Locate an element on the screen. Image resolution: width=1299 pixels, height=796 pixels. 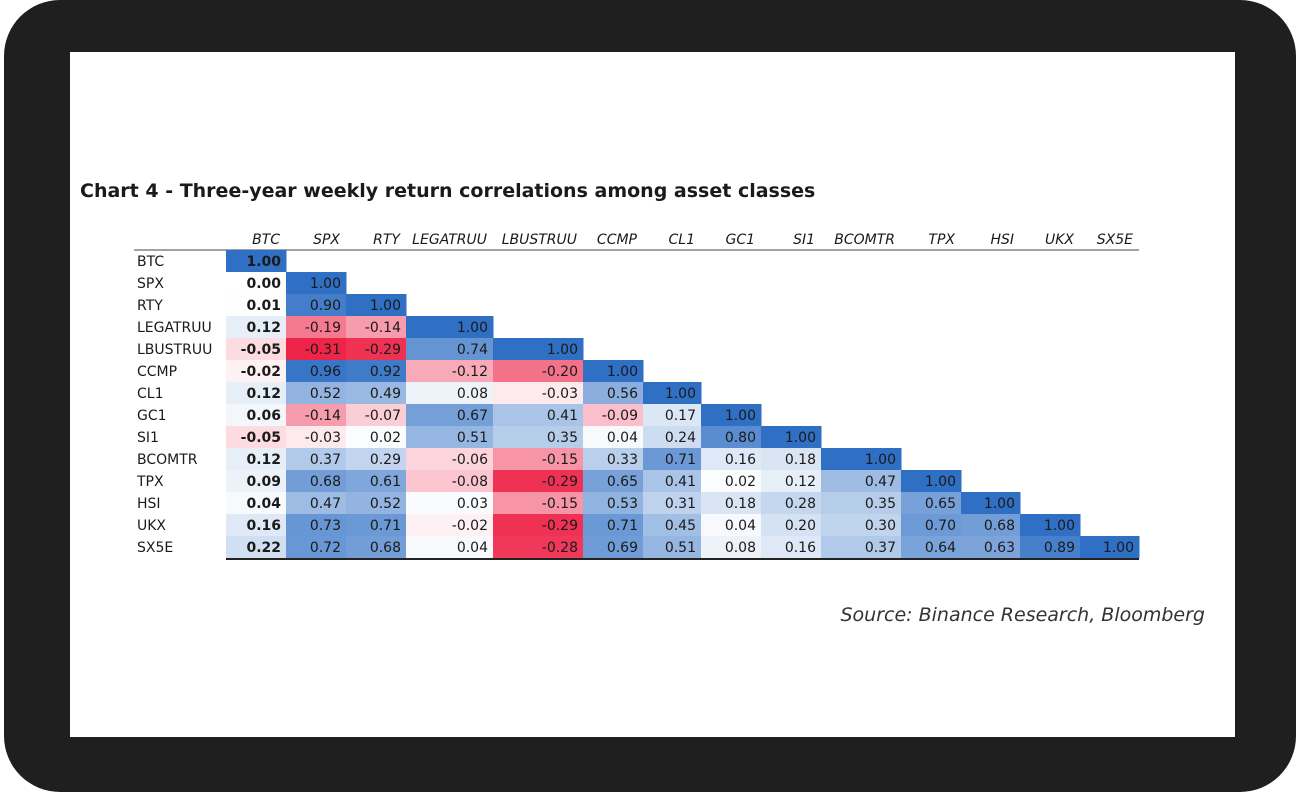
cell-value: 0.51 is located at coordinates (472, 438).